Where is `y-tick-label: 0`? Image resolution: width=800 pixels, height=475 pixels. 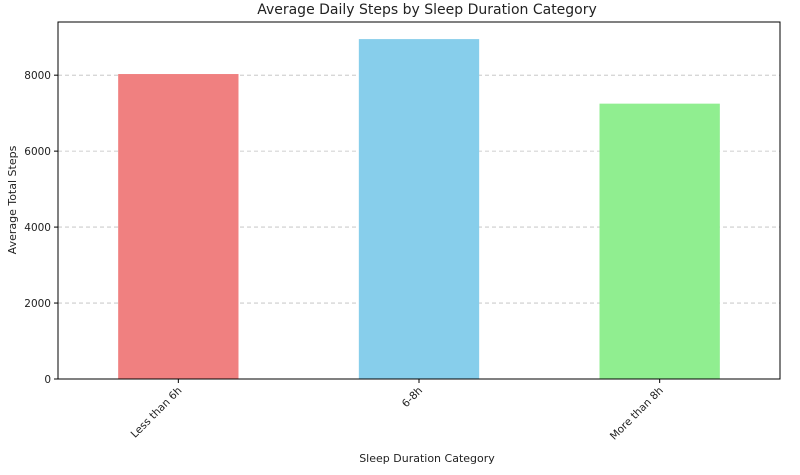 y-tick-label: 0 is located at coordinates (47, 380).